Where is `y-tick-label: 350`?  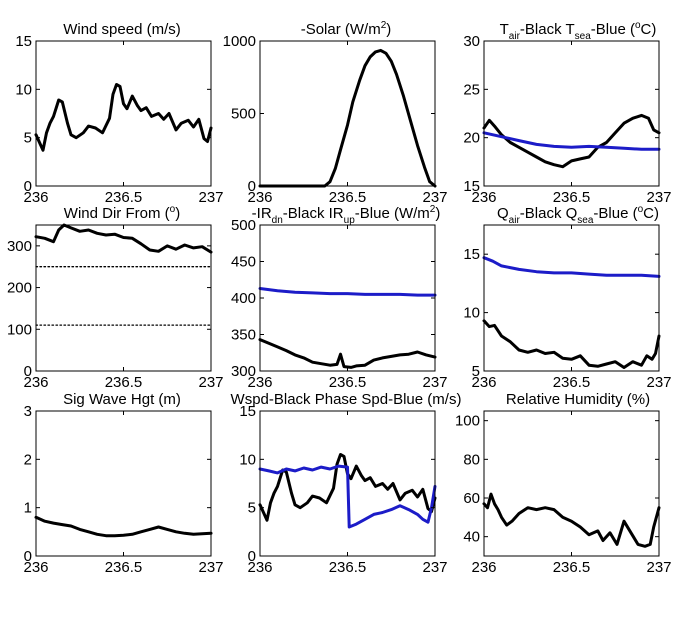
y-tick-label: 350 is located at coordinates (243, 335).